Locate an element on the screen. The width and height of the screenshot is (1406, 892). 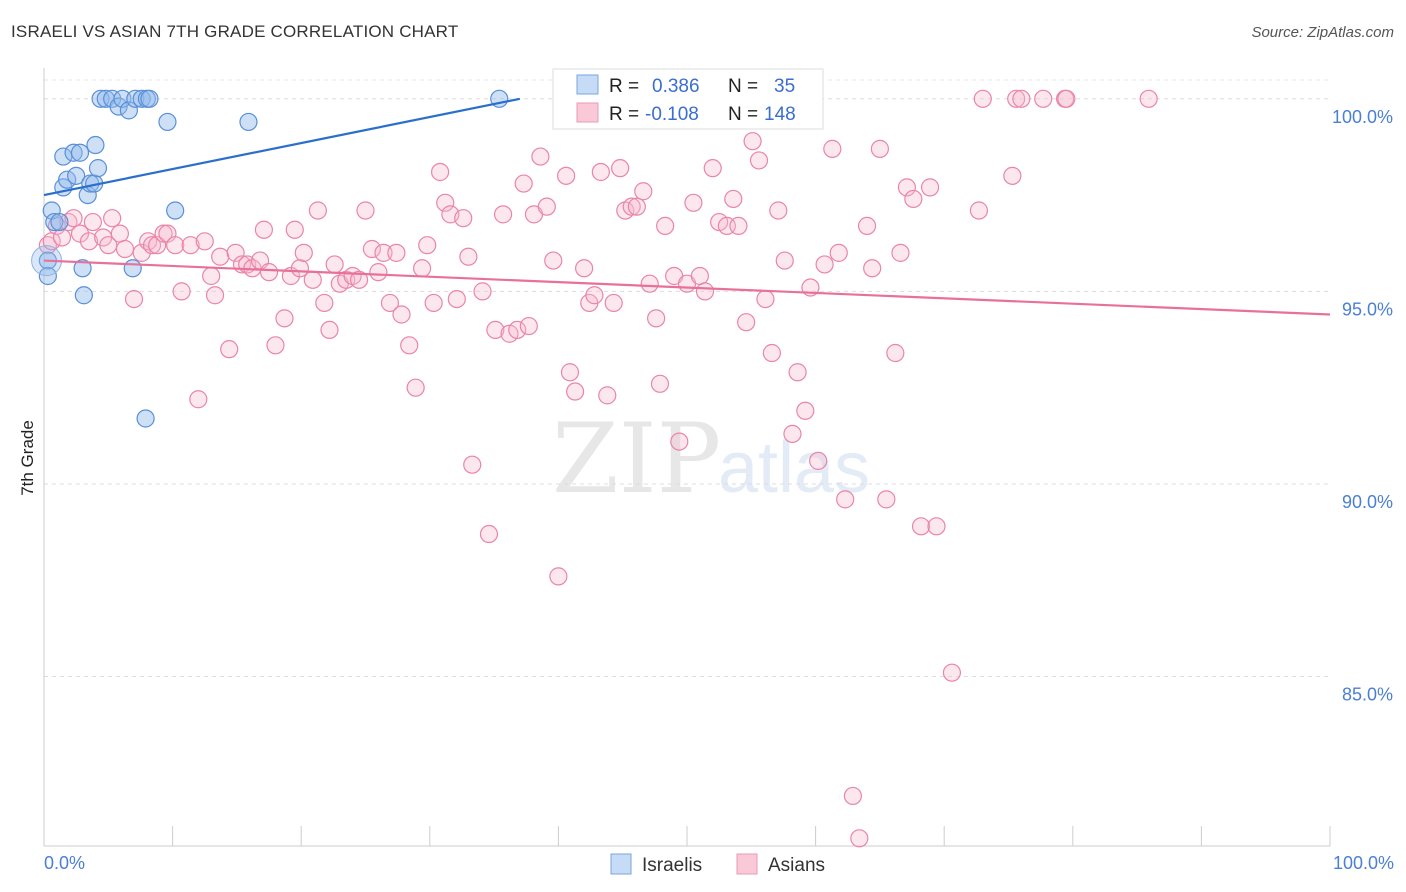
asians-n-label: N = is located at coordinates (743, 114).